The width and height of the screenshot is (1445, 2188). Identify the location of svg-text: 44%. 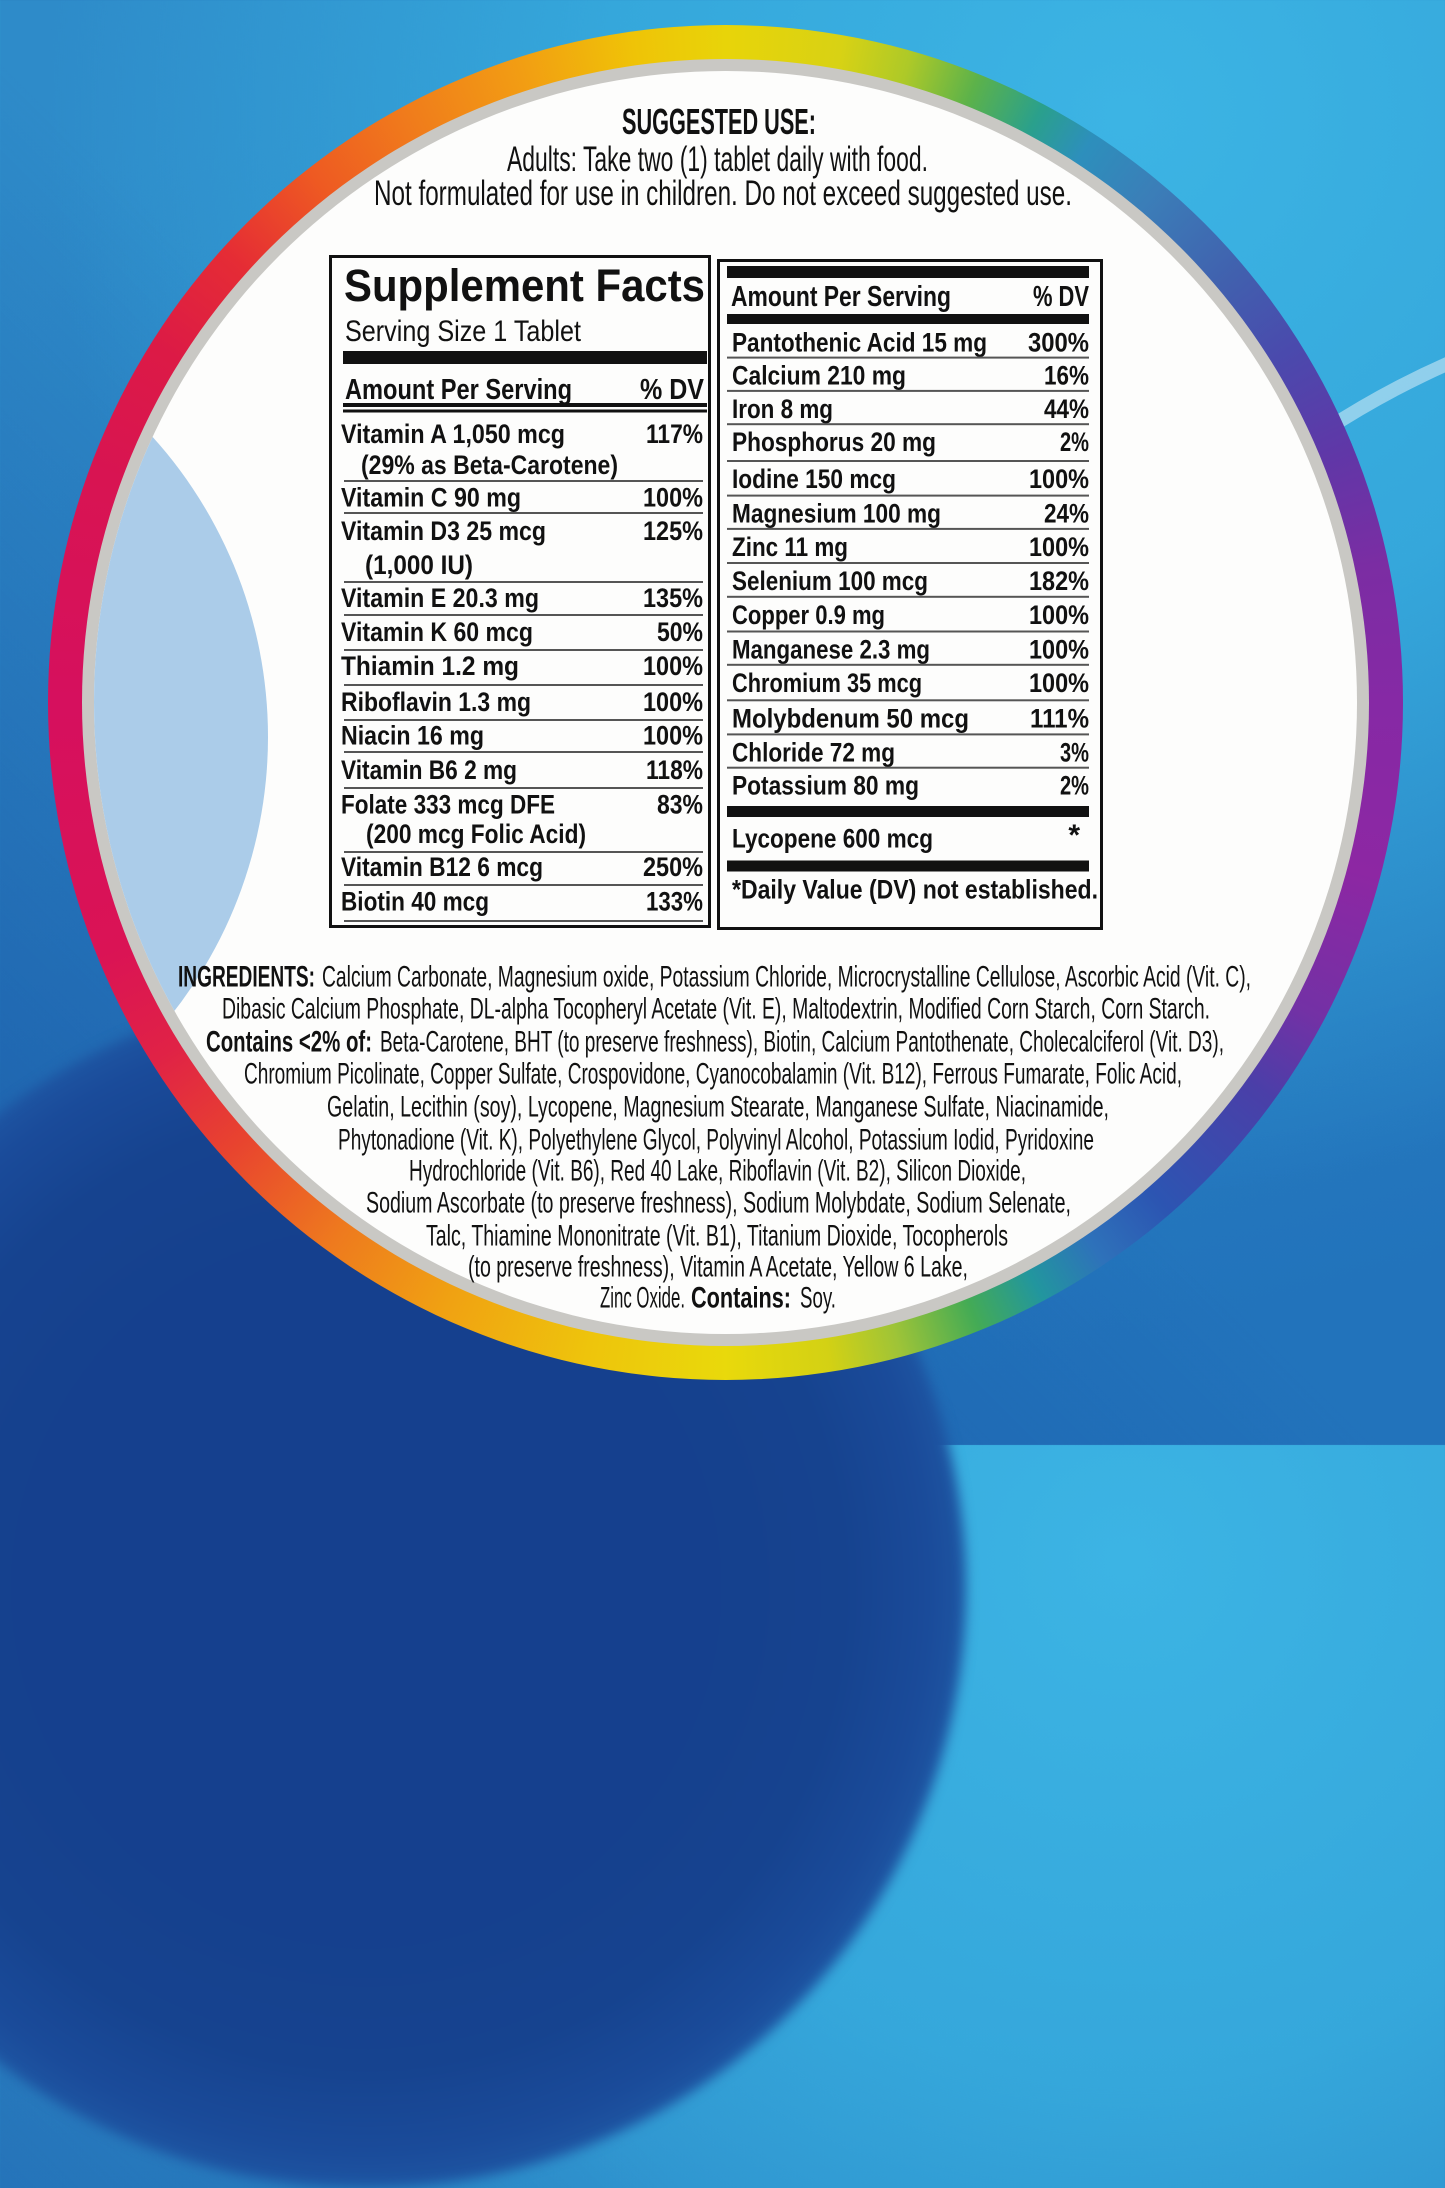
(1066, 409).